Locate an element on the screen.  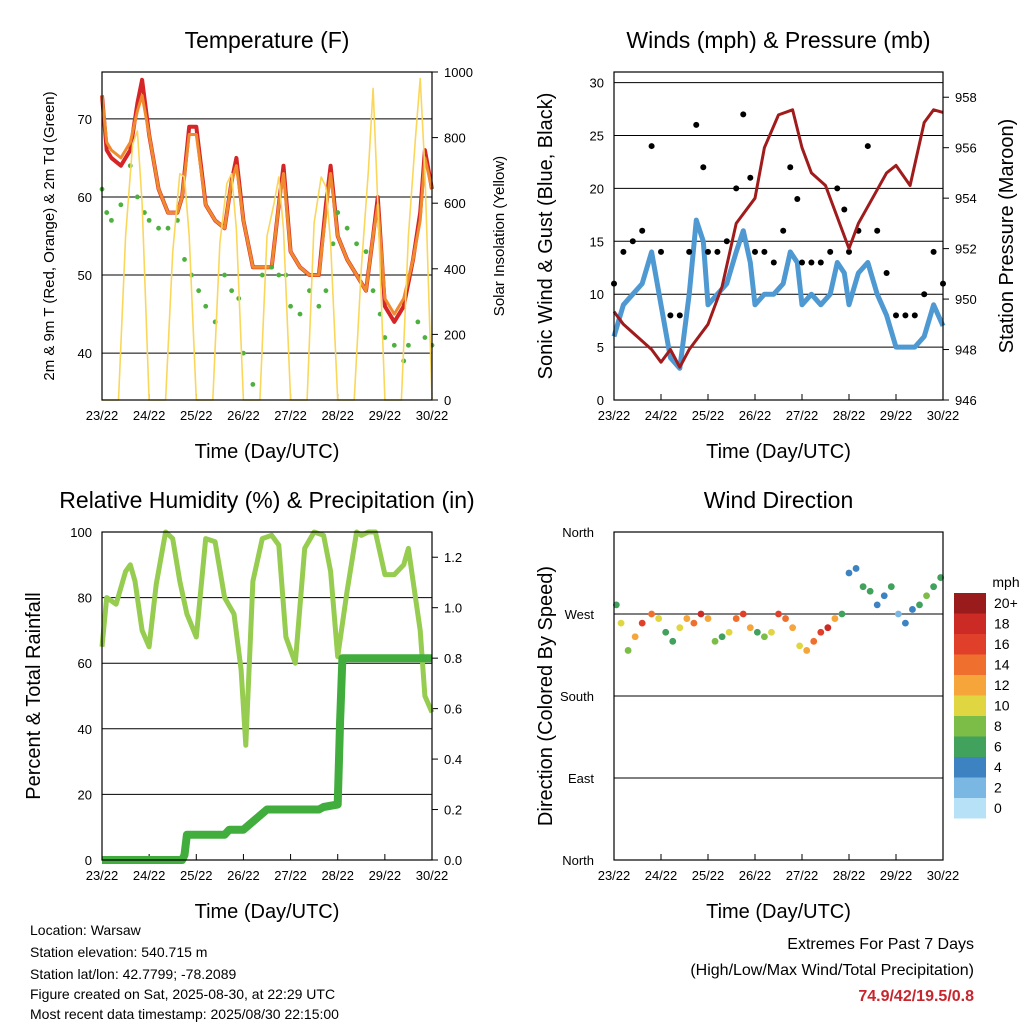
y-axis-right-label: Solar Insolation (Yellow) is located at coordinates (499, 236).